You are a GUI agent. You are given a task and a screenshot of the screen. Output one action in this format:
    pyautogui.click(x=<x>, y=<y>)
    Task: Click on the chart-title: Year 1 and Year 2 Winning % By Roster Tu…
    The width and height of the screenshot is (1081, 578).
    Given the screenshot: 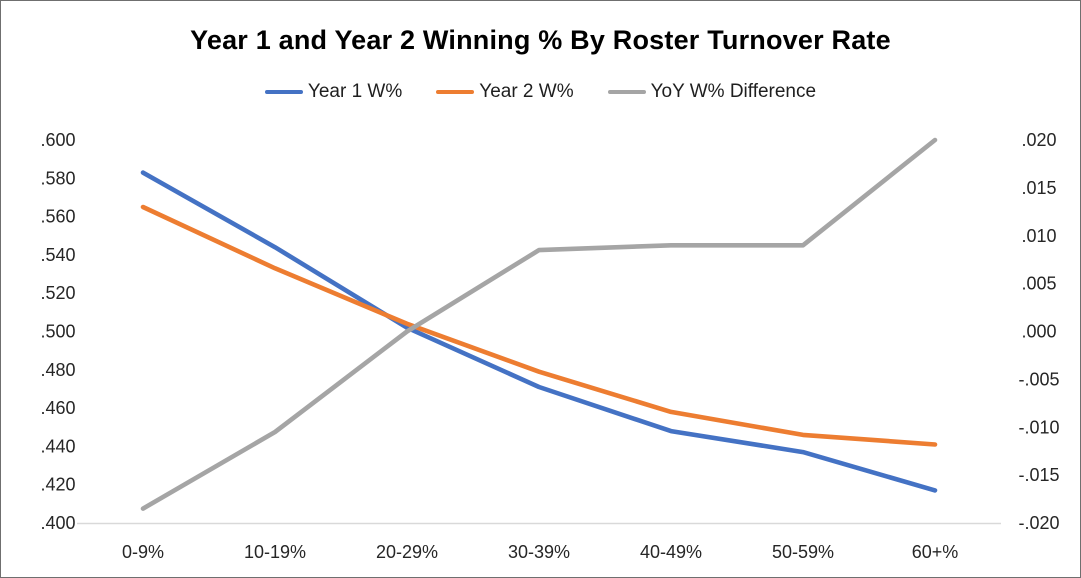 What is the action you would take?
    pyautogui.click(x=540, y=40)
    